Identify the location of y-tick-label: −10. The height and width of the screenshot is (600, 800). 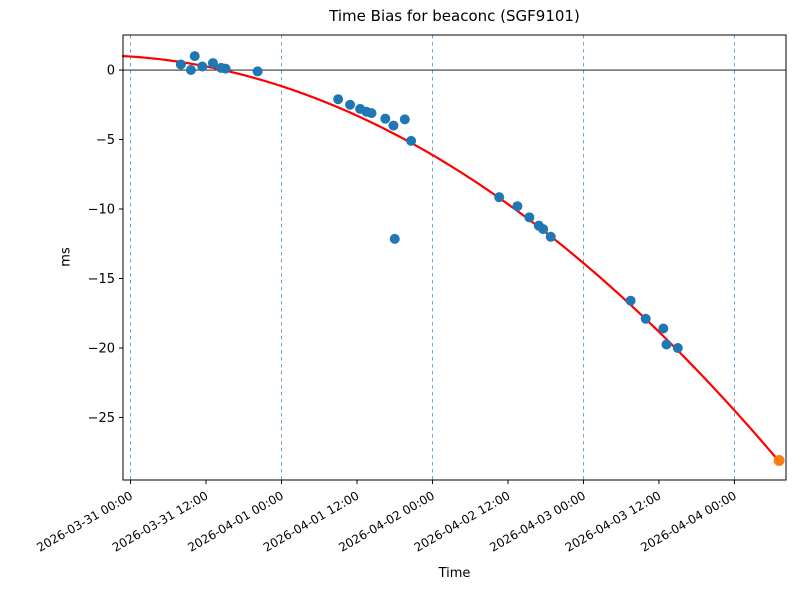
(101, 209).